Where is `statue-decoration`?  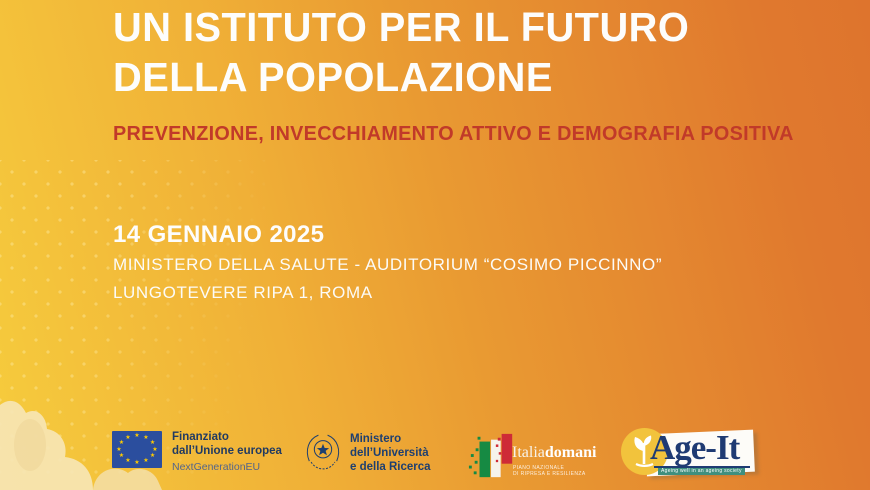
statue-decoration is located at coordinates (81, 445).